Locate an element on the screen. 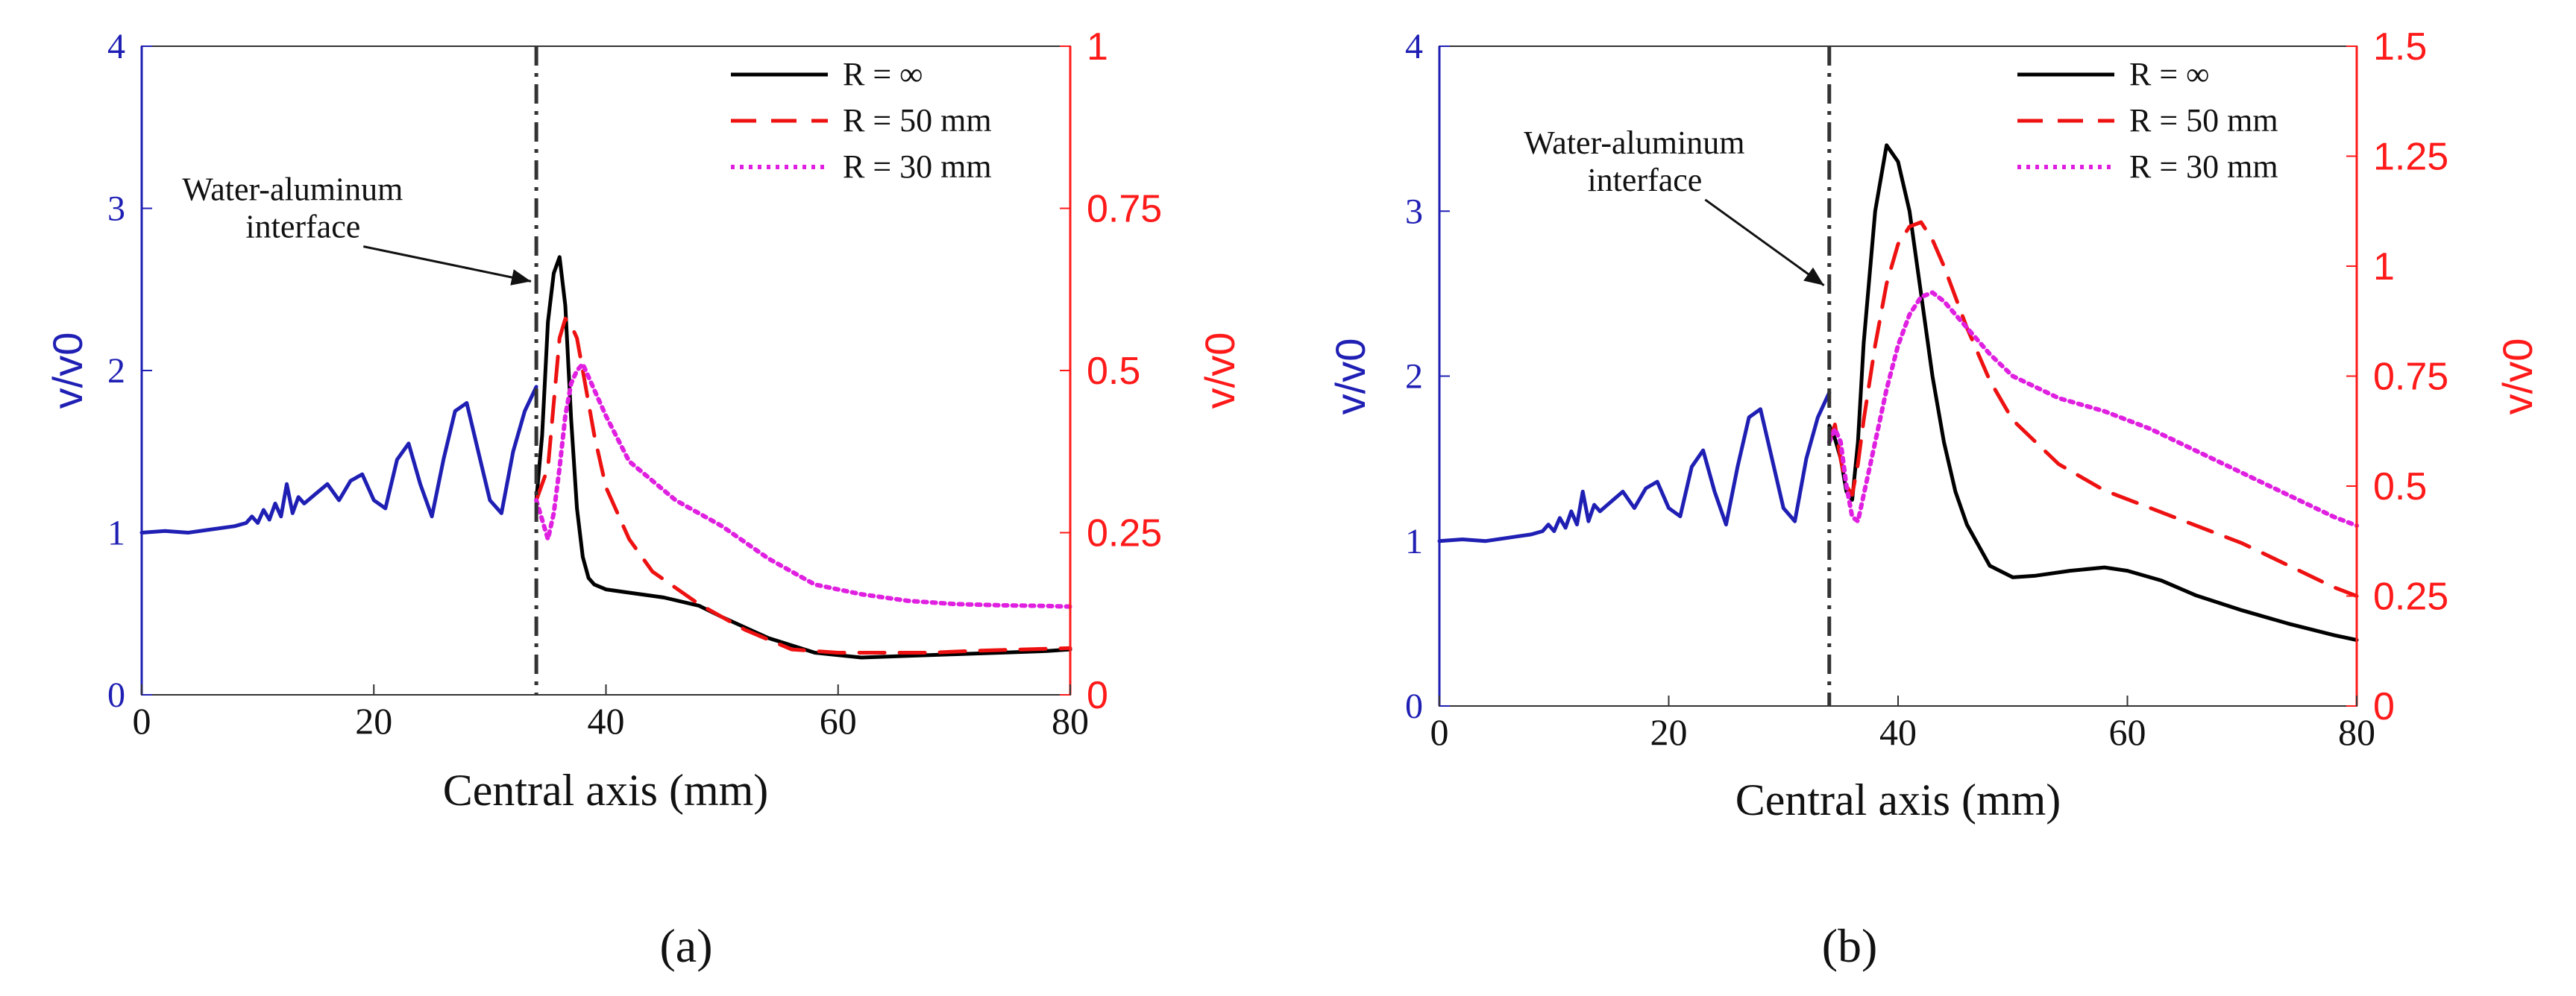  legend-a: R = ∞ R = 50 mm R = 30 mm is located at coordinates (862, 121).